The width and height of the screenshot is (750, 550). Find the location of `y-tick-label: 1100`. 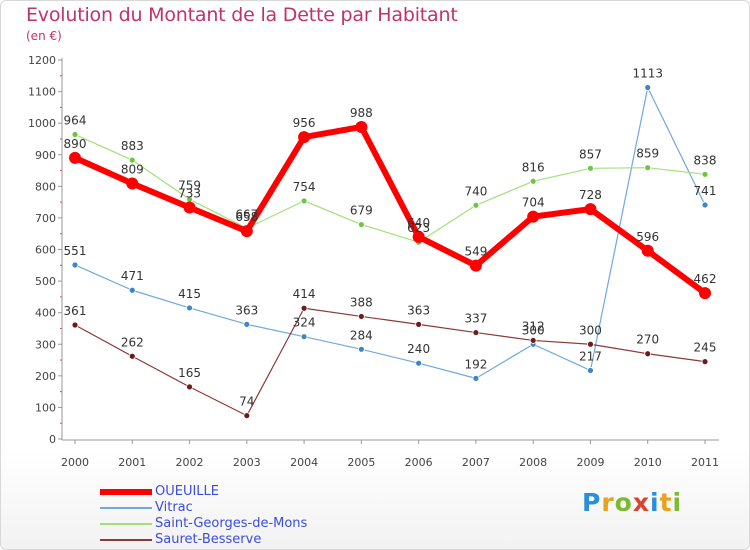

y-tick-label: 1100 is located at coordinates (42, 92).